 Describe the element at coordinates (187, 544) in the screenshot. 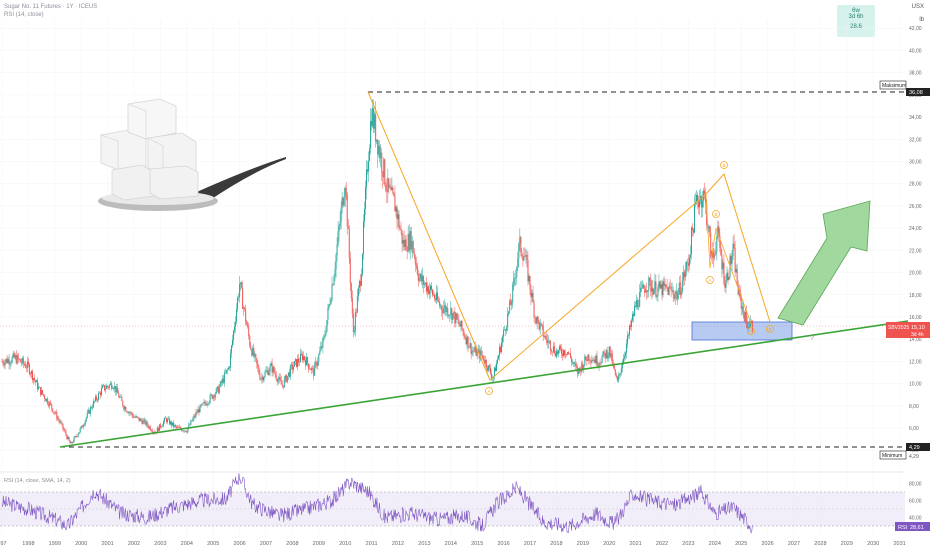

I see `year-tick-label: 2004` at that location.